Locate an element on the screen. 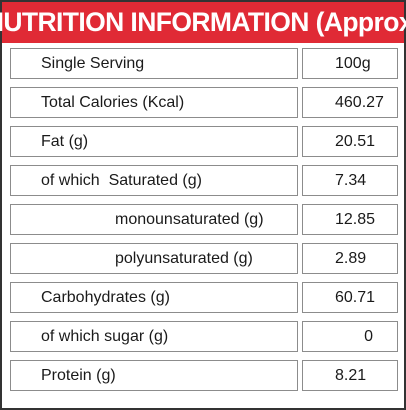  nutrition-row-polyunsaturated: polyunsaturated (g) 2.89 is located at coordinates (204, 258).